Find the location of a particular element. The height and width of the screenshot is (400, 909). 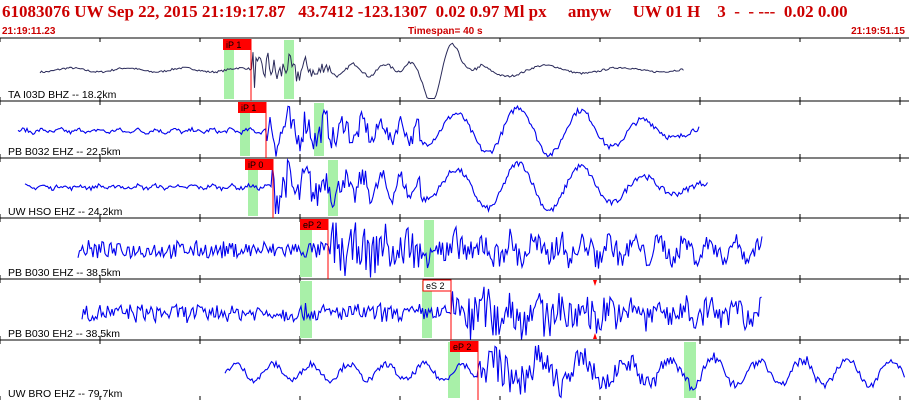

pick-label: eS 2 is located at coordinates (435, 286).